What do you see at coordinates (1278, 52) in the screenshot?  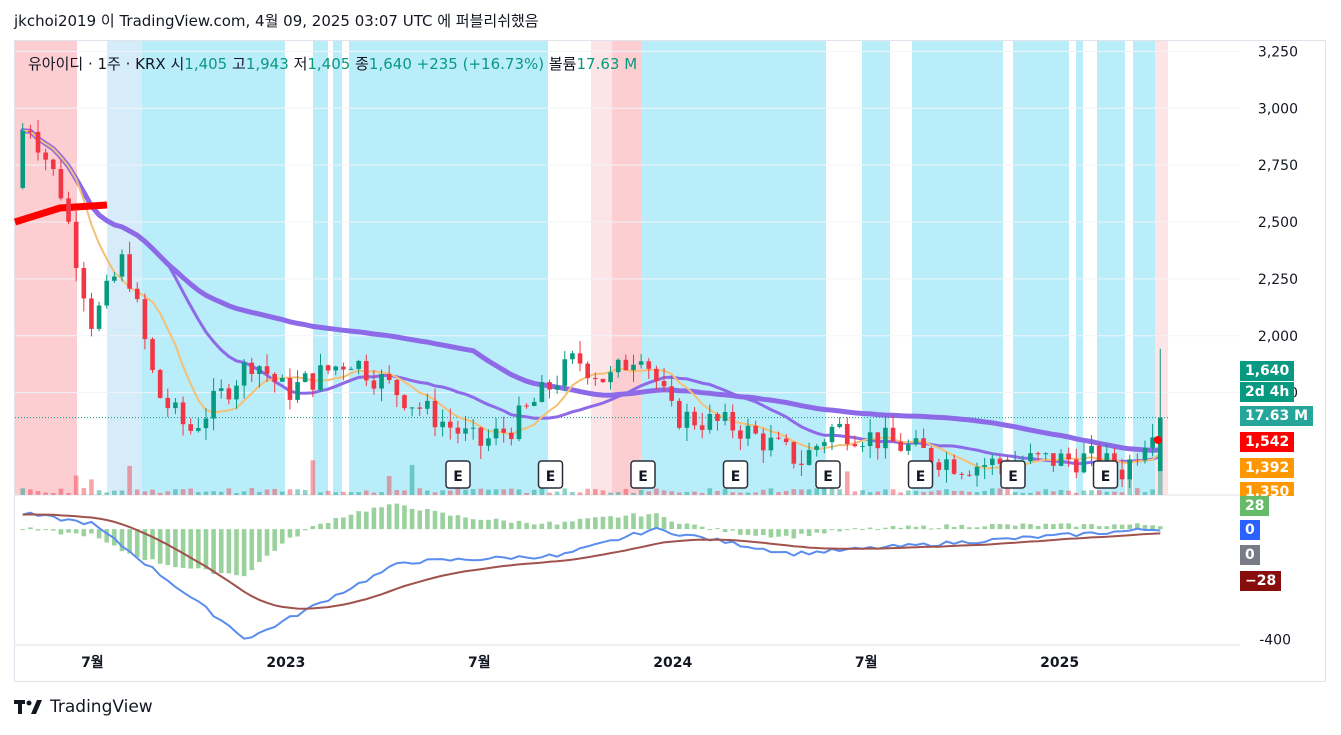 I see `price-tick-0: 3,250` at bounding box center [1278, 52].